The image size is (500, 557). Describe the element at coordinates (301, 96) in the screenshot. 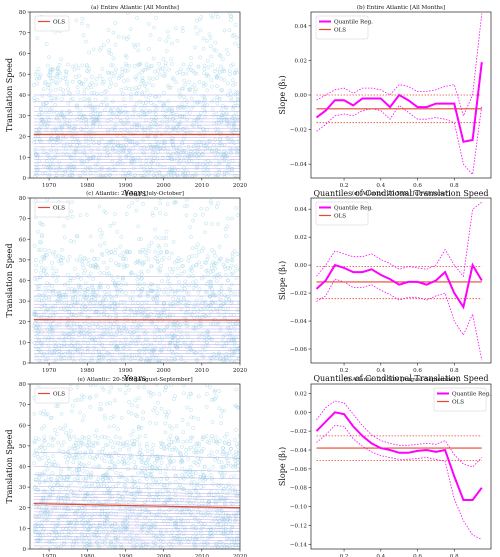

I see `y-tick-label: 0.00` at that location.